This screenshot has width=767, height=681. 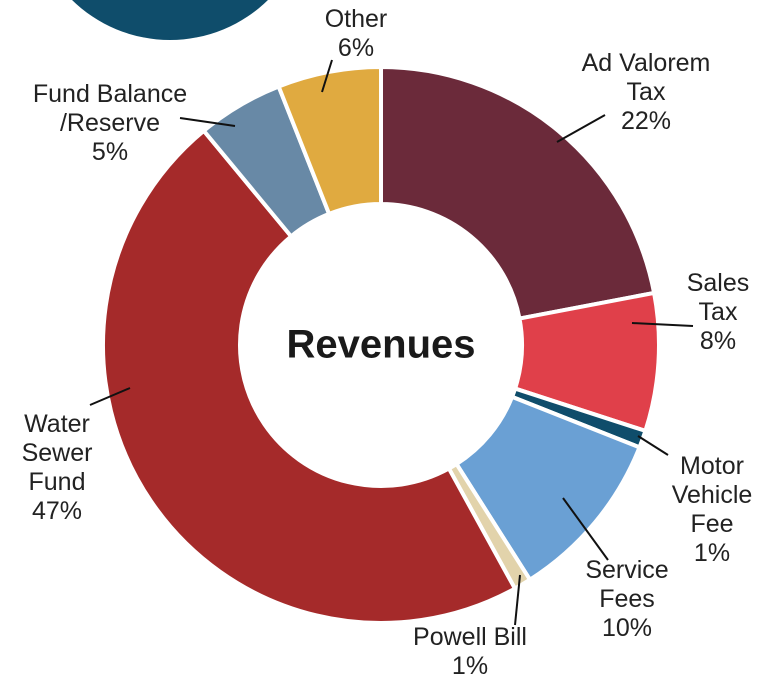 What do you see at coordinates (57, 511) in the screenshot?
I see `value-label: 47%` at bounding box center [57, 511].